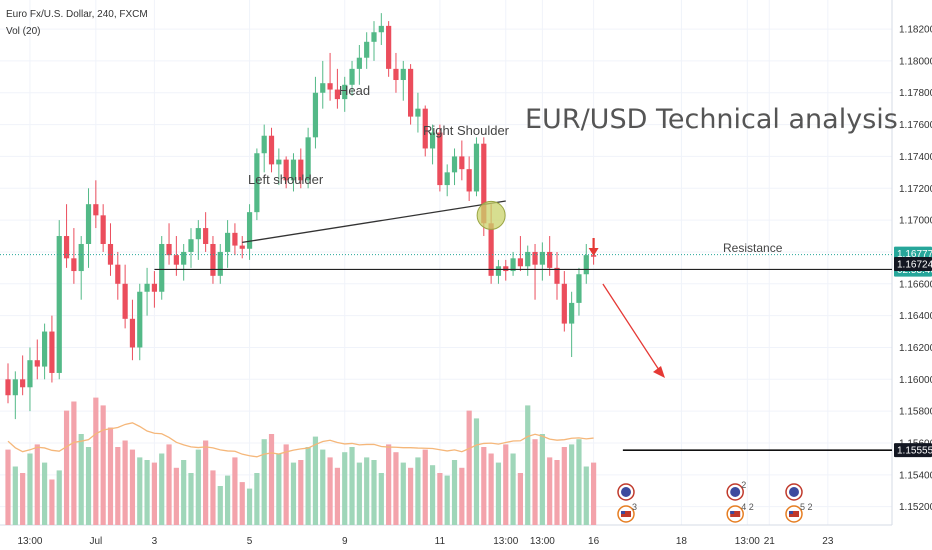 Image resolution: width=932 pixels, height=550 pixels. Describe the element at coordinates (155, 541) in the screenshot. I see `x-tick-label: 3` at that location.